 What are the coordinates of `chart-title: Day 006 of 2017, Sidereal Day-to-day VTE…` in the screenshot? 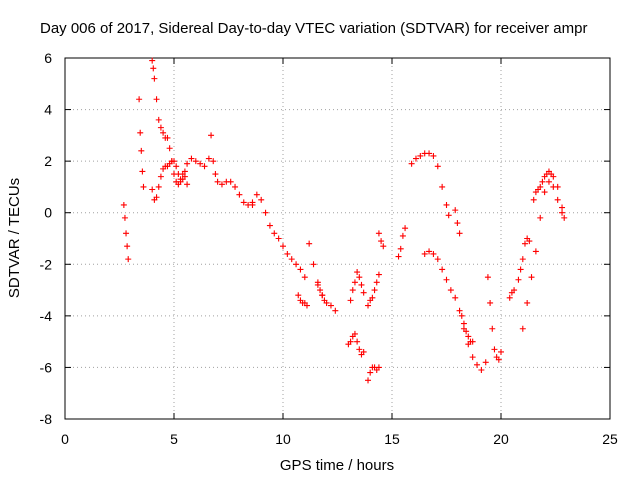 It's located at (313, 28).